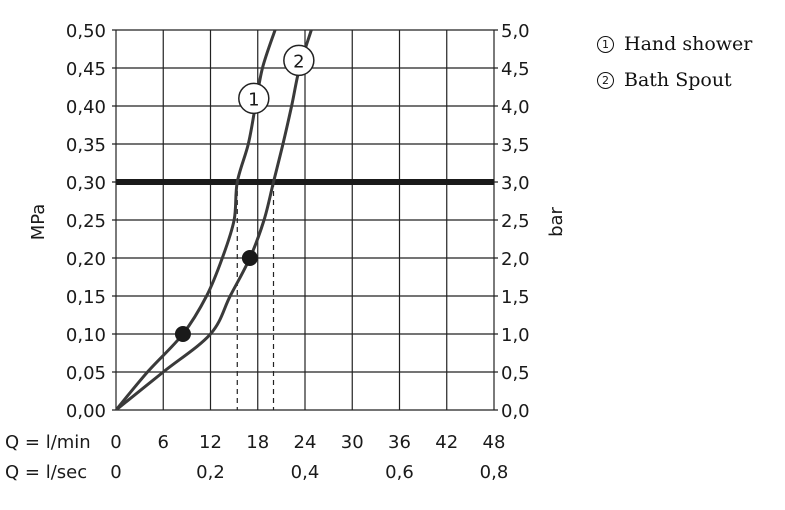 The height and width of the screenshot is (510, 785). Describe the element at coordinates (446, 442) in the screenshot. I see `x-tick-lmin-42: 42` at that location.